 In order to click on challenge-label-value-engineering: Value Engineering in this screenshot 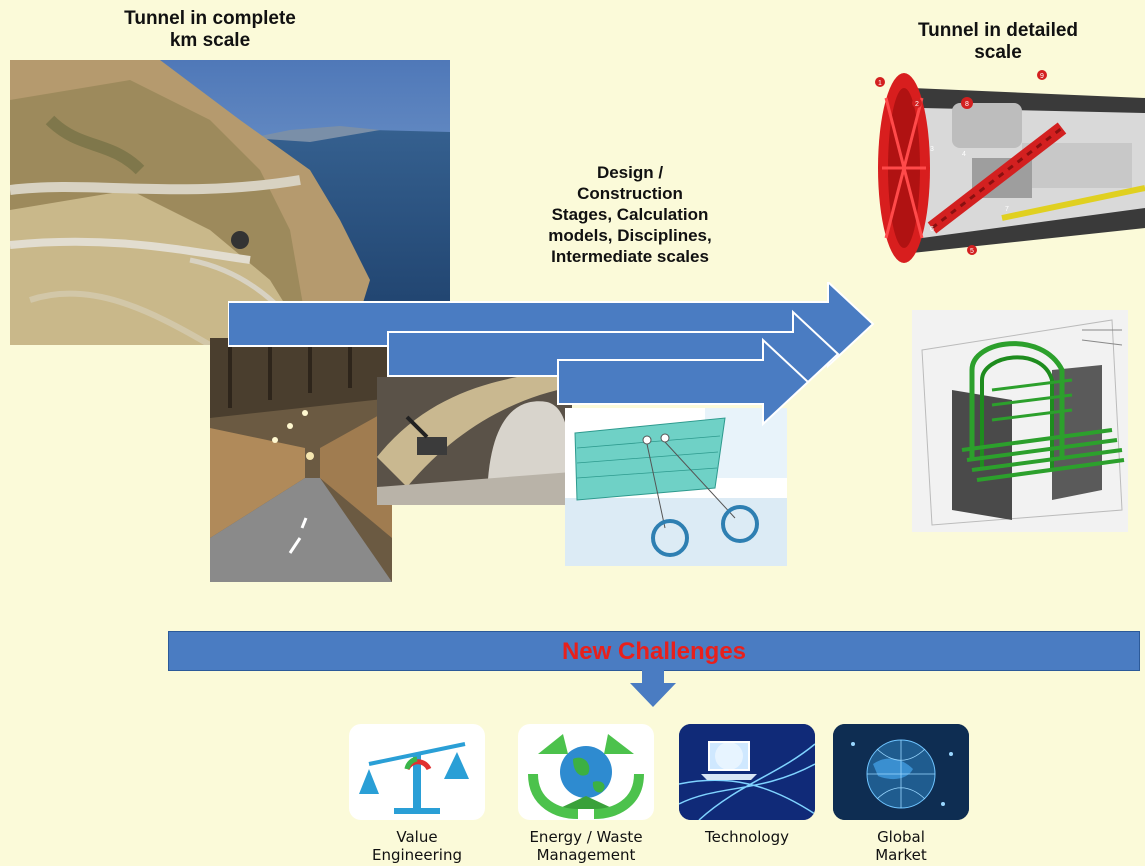, I will do `click(417, 846)`.